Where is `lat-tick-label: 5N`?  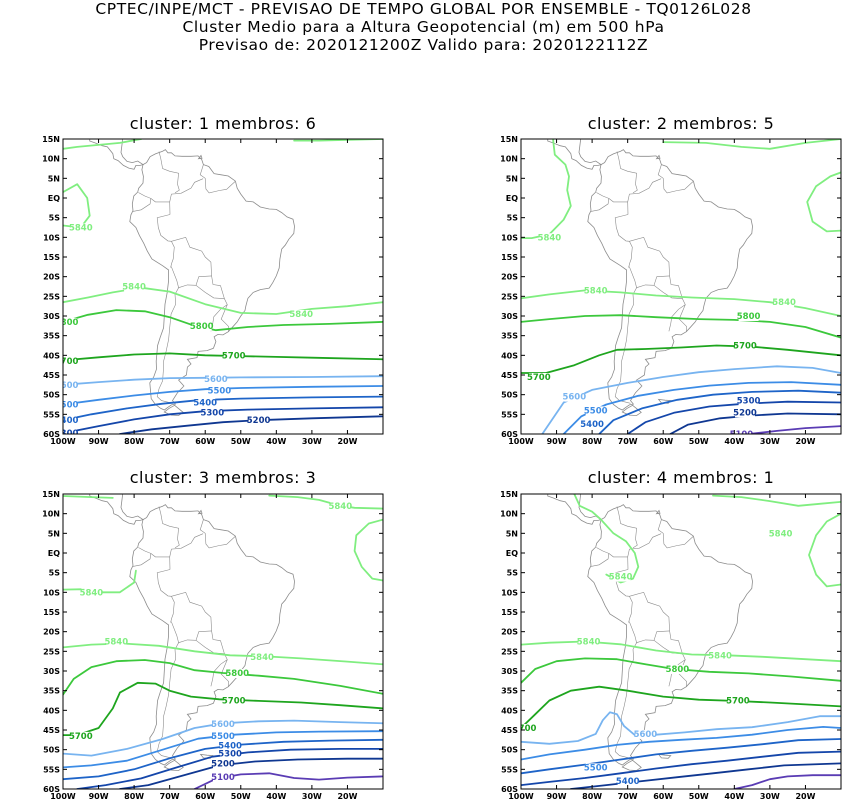 lat-tick-label: 5N is located at coordinates (512, 178).